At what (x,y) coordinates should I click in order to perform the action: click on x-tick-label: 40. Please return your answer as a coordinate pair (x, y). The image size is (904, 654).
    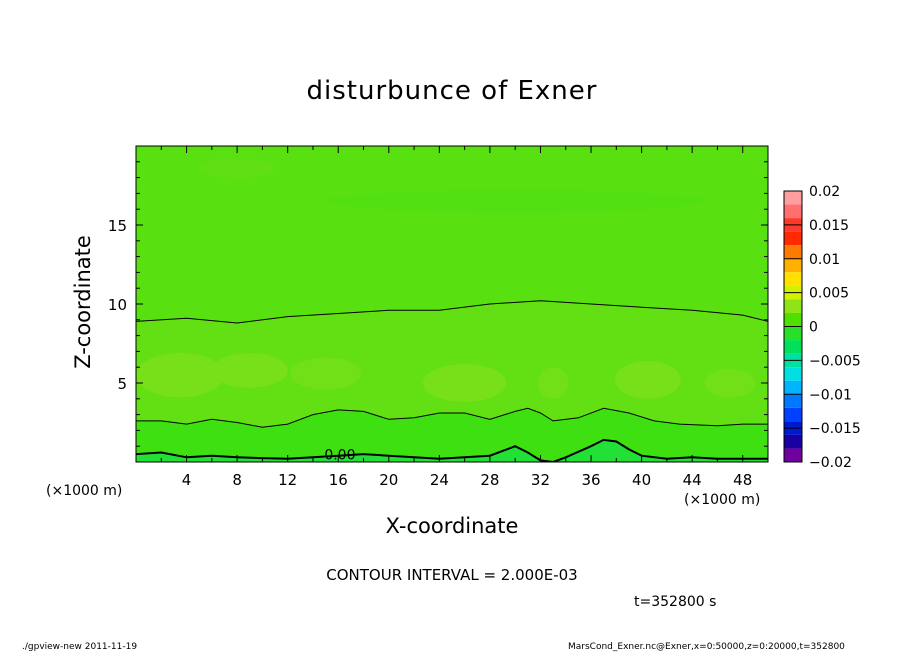
    Looking at the image, I should click on (641, 480).